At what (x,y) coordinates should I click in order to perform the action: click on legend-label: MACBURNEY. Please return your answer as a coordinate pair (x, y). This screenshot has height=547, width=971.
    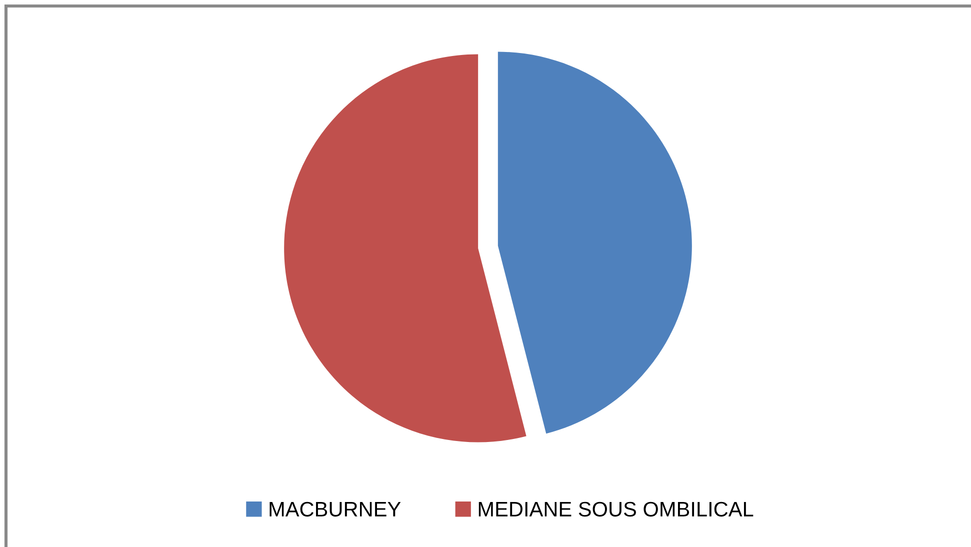
    Looking at the image, I should click on (335, 509).